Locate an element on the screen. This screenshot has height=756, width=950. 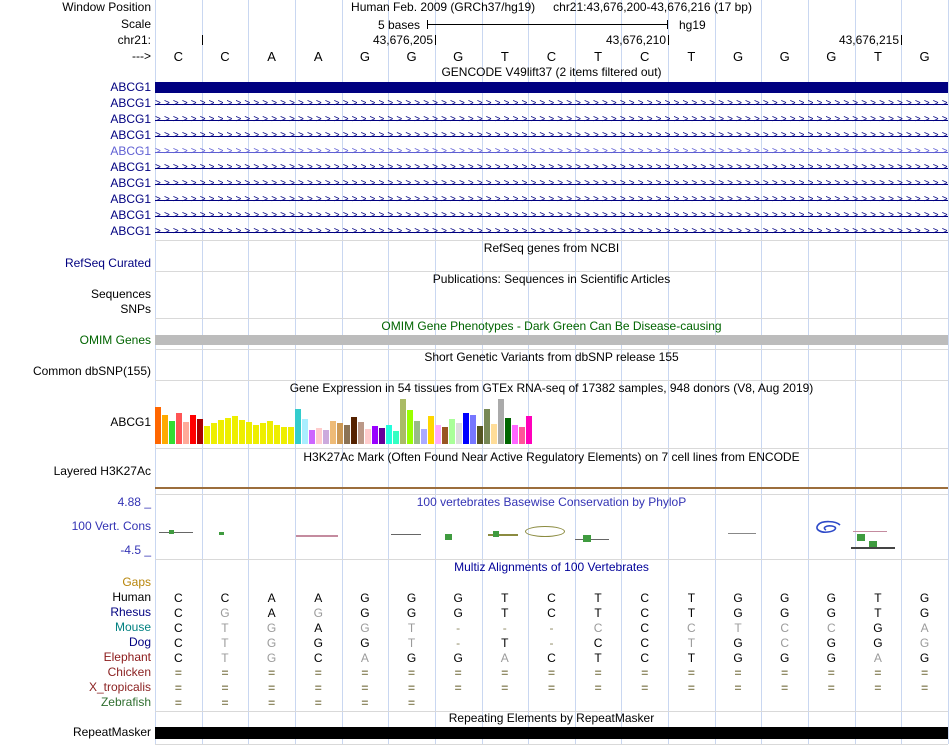
gtex-gene-label: ABCG1 is located at coordinates (130, 422).